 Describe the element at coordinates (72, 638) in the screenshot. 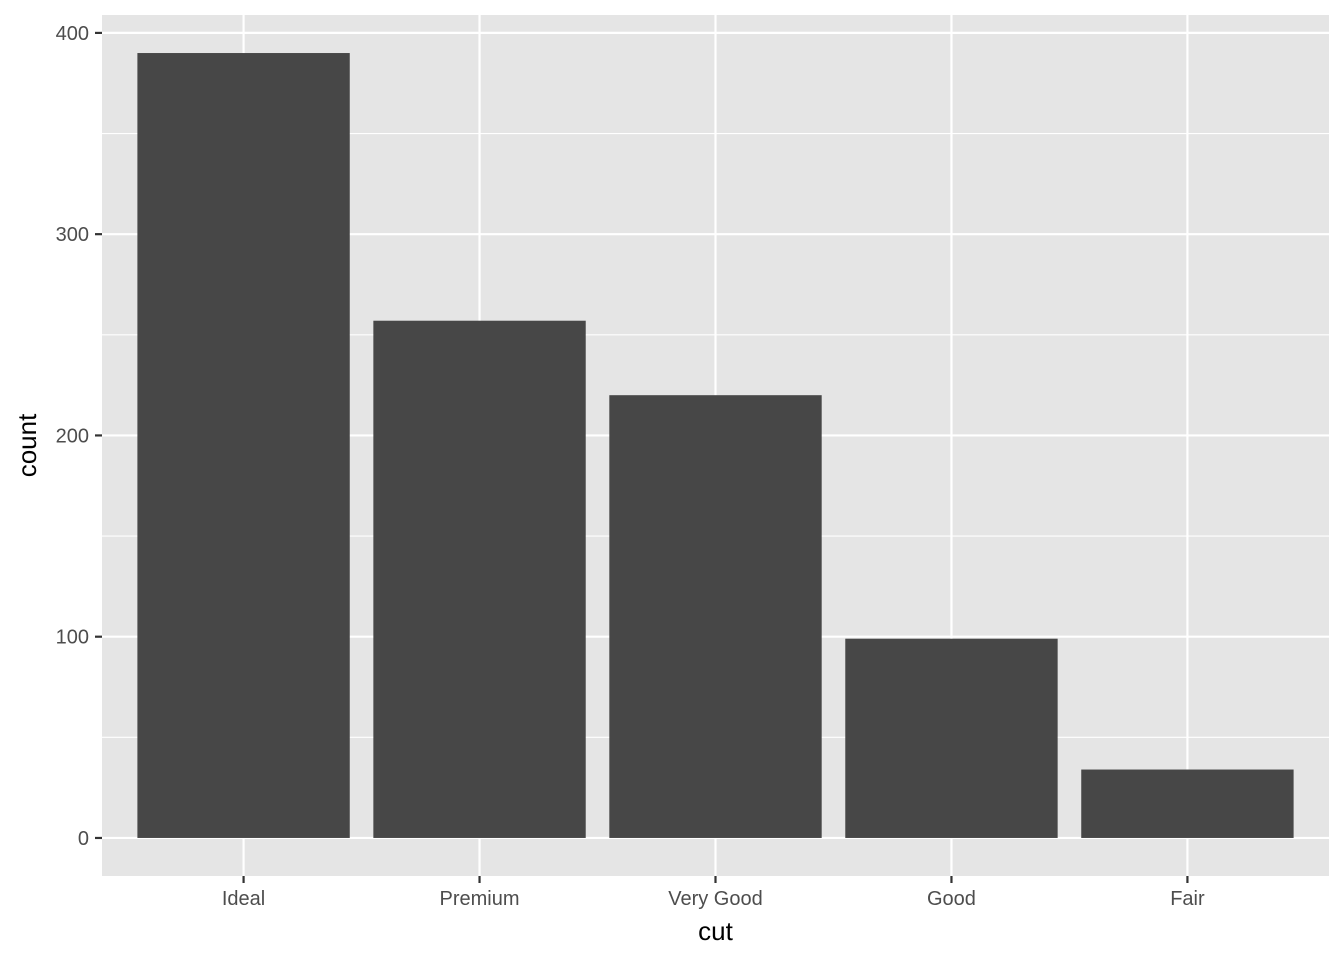

I see `y-tick-label: 100` at that location.